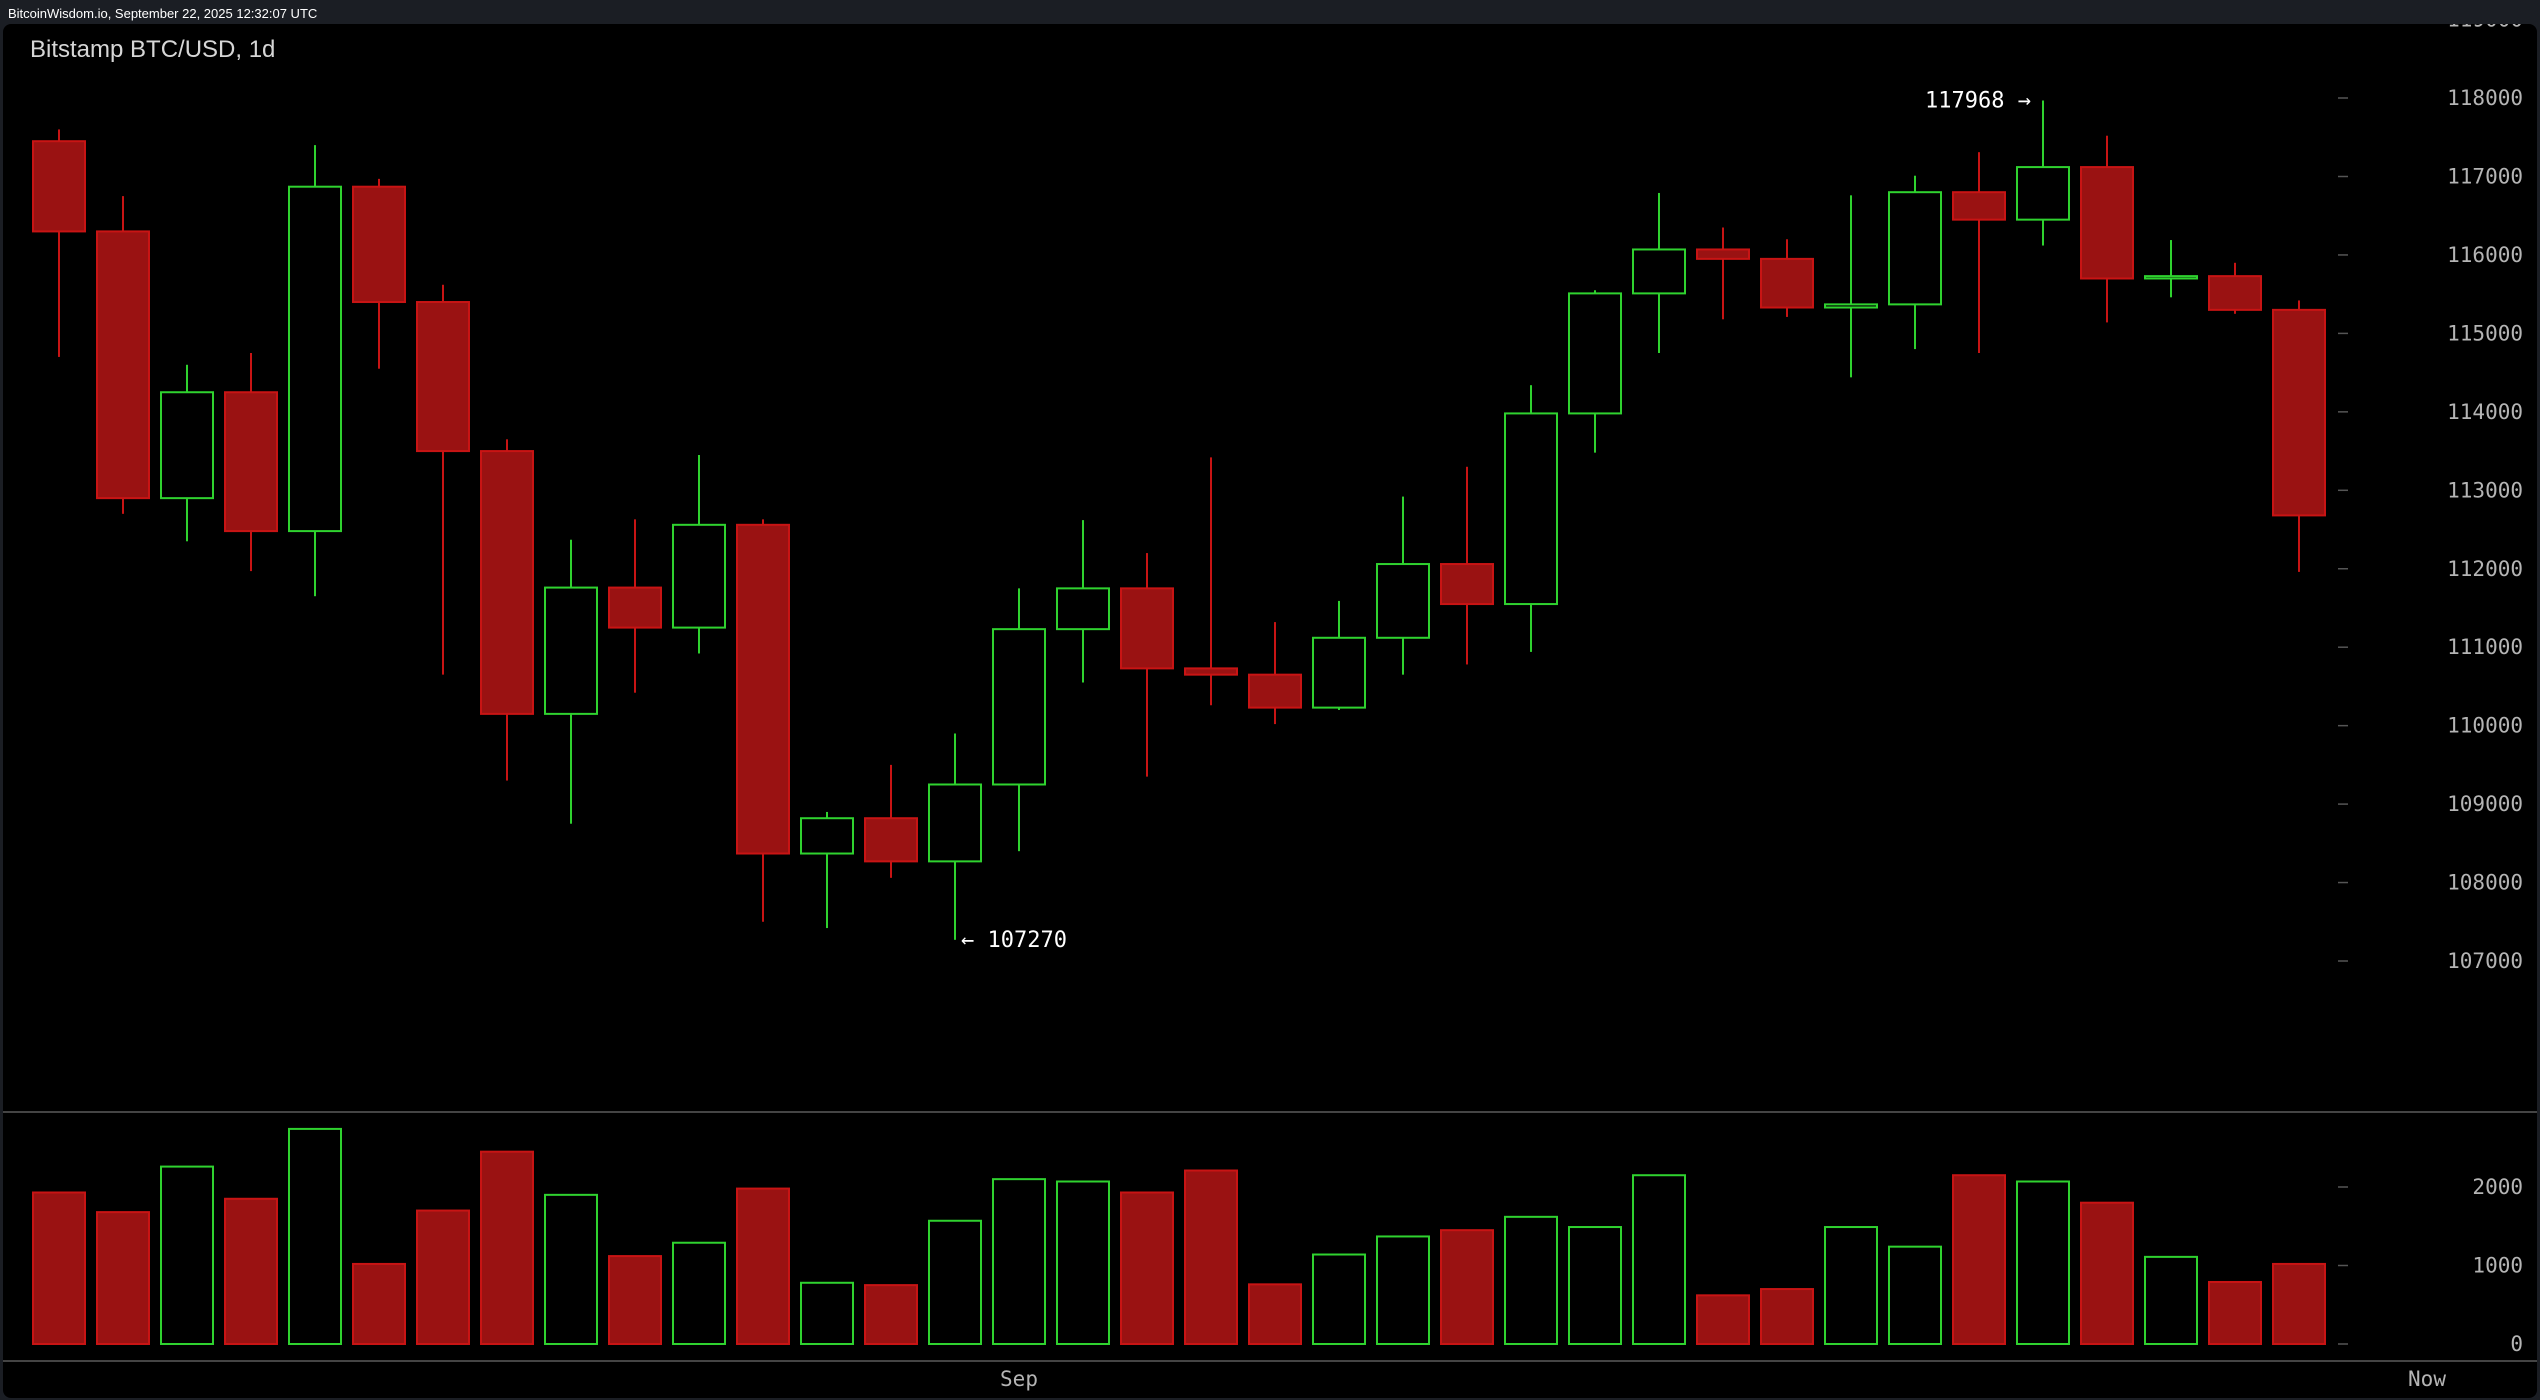  Describe the element at coordinates (2485, 255) in the screenshot. I see `price-tick-label: 116000` at that location.